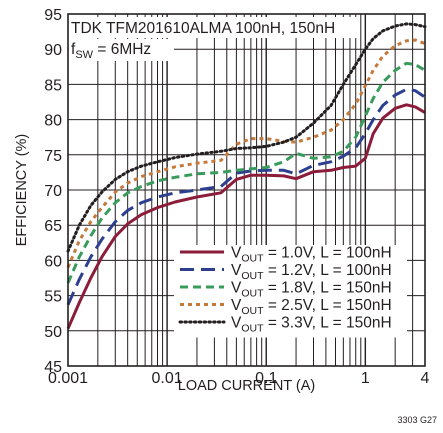 Image resolution: width=443 pixels, height=433 pixels. What do you see at coordinates (328, 305) in the screenshot?
I see `legend-label-rest: = 2.5V, L = 150nH` at bounding box center [328, 305].